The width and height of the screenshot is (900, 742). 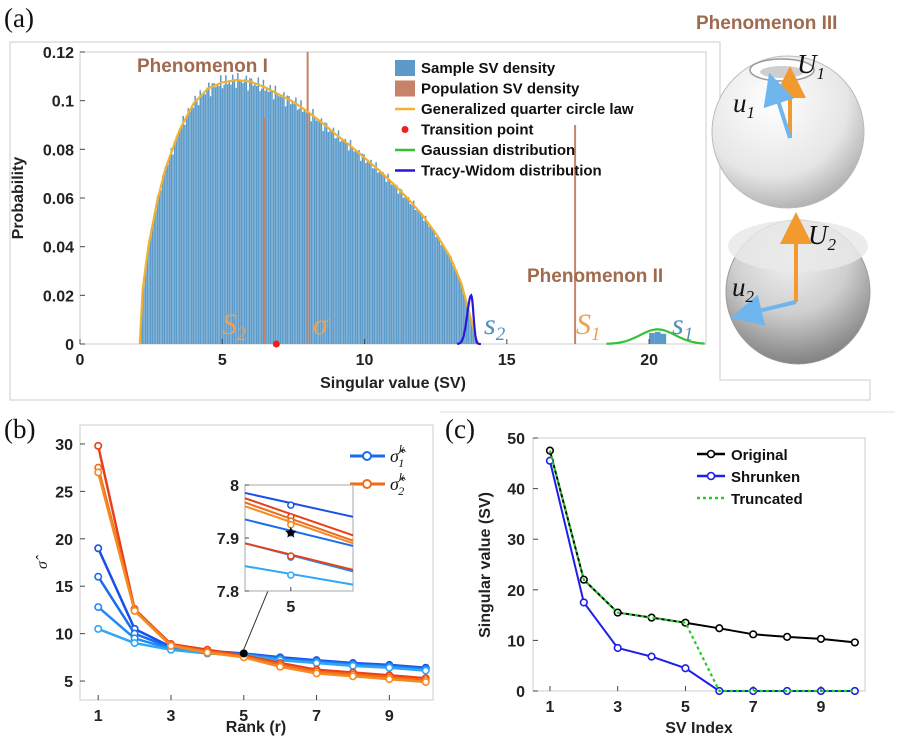 I want to click on annotation-s2-main: s, so click(x=490, y=324).